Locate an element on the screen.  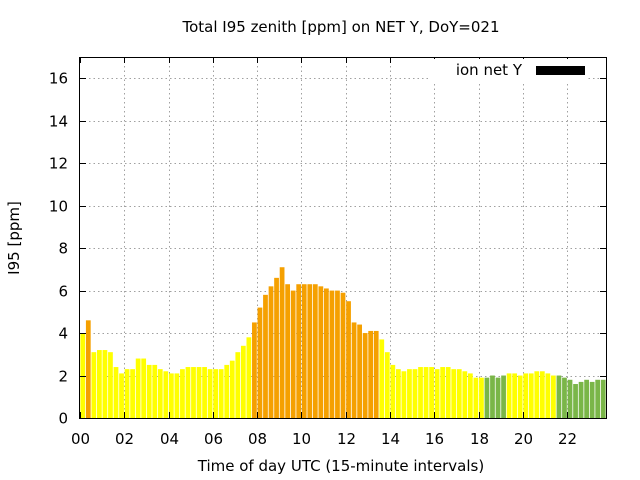
x-tick-label: 14 is located at coordinates (390, 439).